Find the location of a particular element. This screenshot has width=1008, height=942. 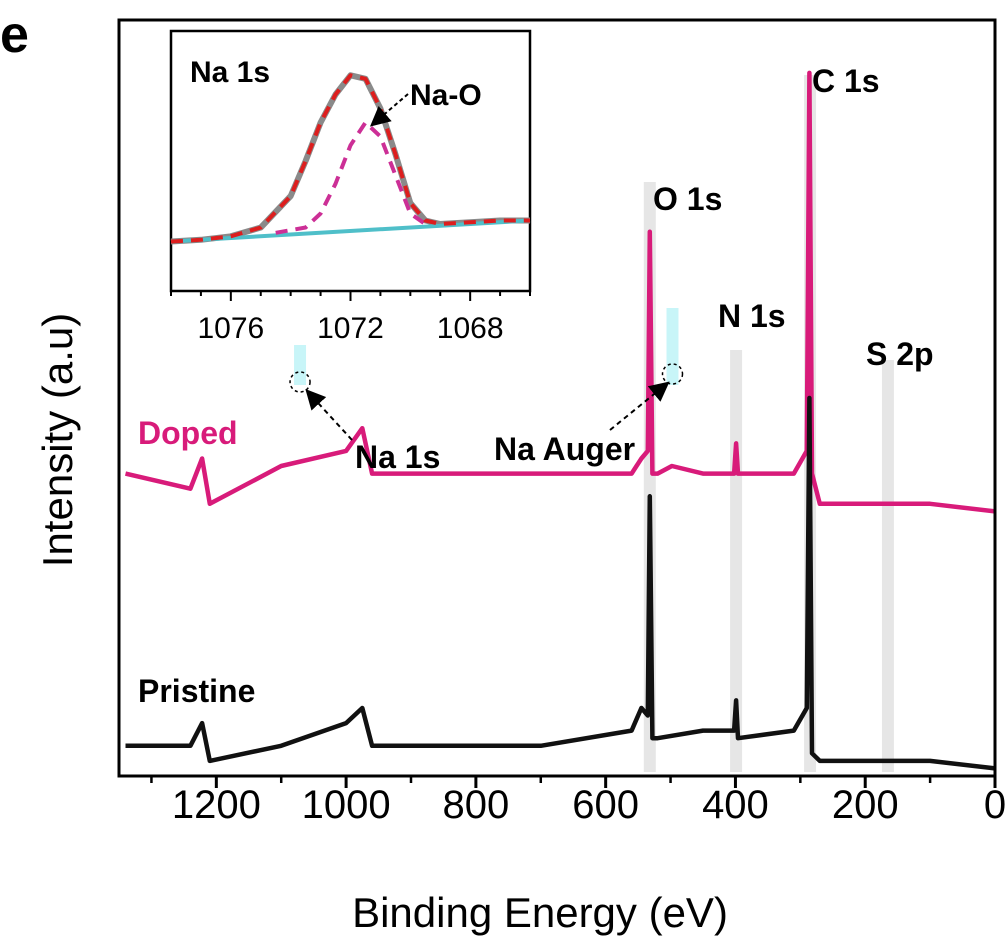

inset-x-ticks: 1076 1072 1068 is located at coordinates (350, 318).